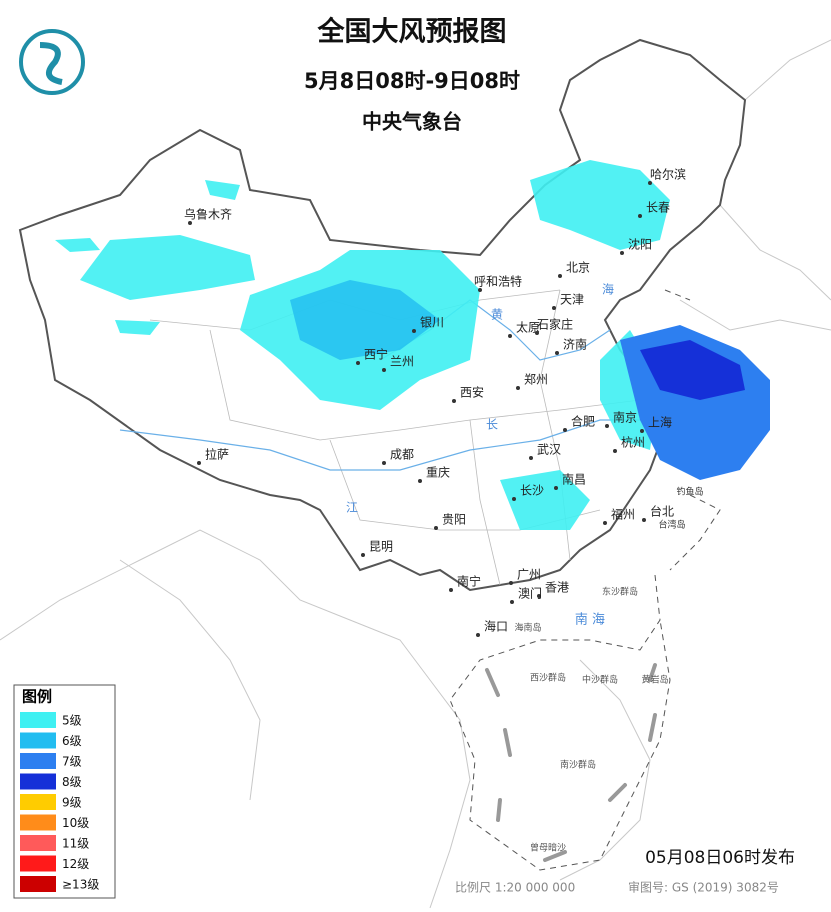 Image resolution: width=831 pixels, height=912 pixels. What do you see at coordinates (72, 741) in the screenshot?
I see `legend-label: 6级` at bounding box center [72, 741].